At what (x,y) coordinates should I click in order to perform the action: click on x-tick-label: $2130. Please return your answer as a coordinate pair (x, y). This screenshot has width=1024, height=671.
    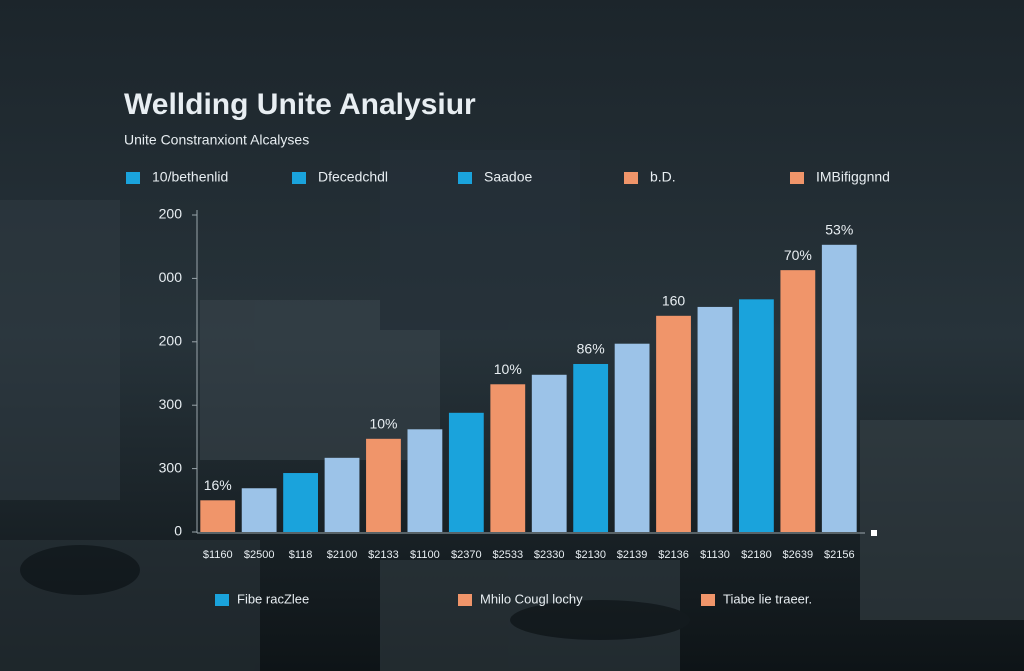
    Looking at the image, I should click on (590, 555).